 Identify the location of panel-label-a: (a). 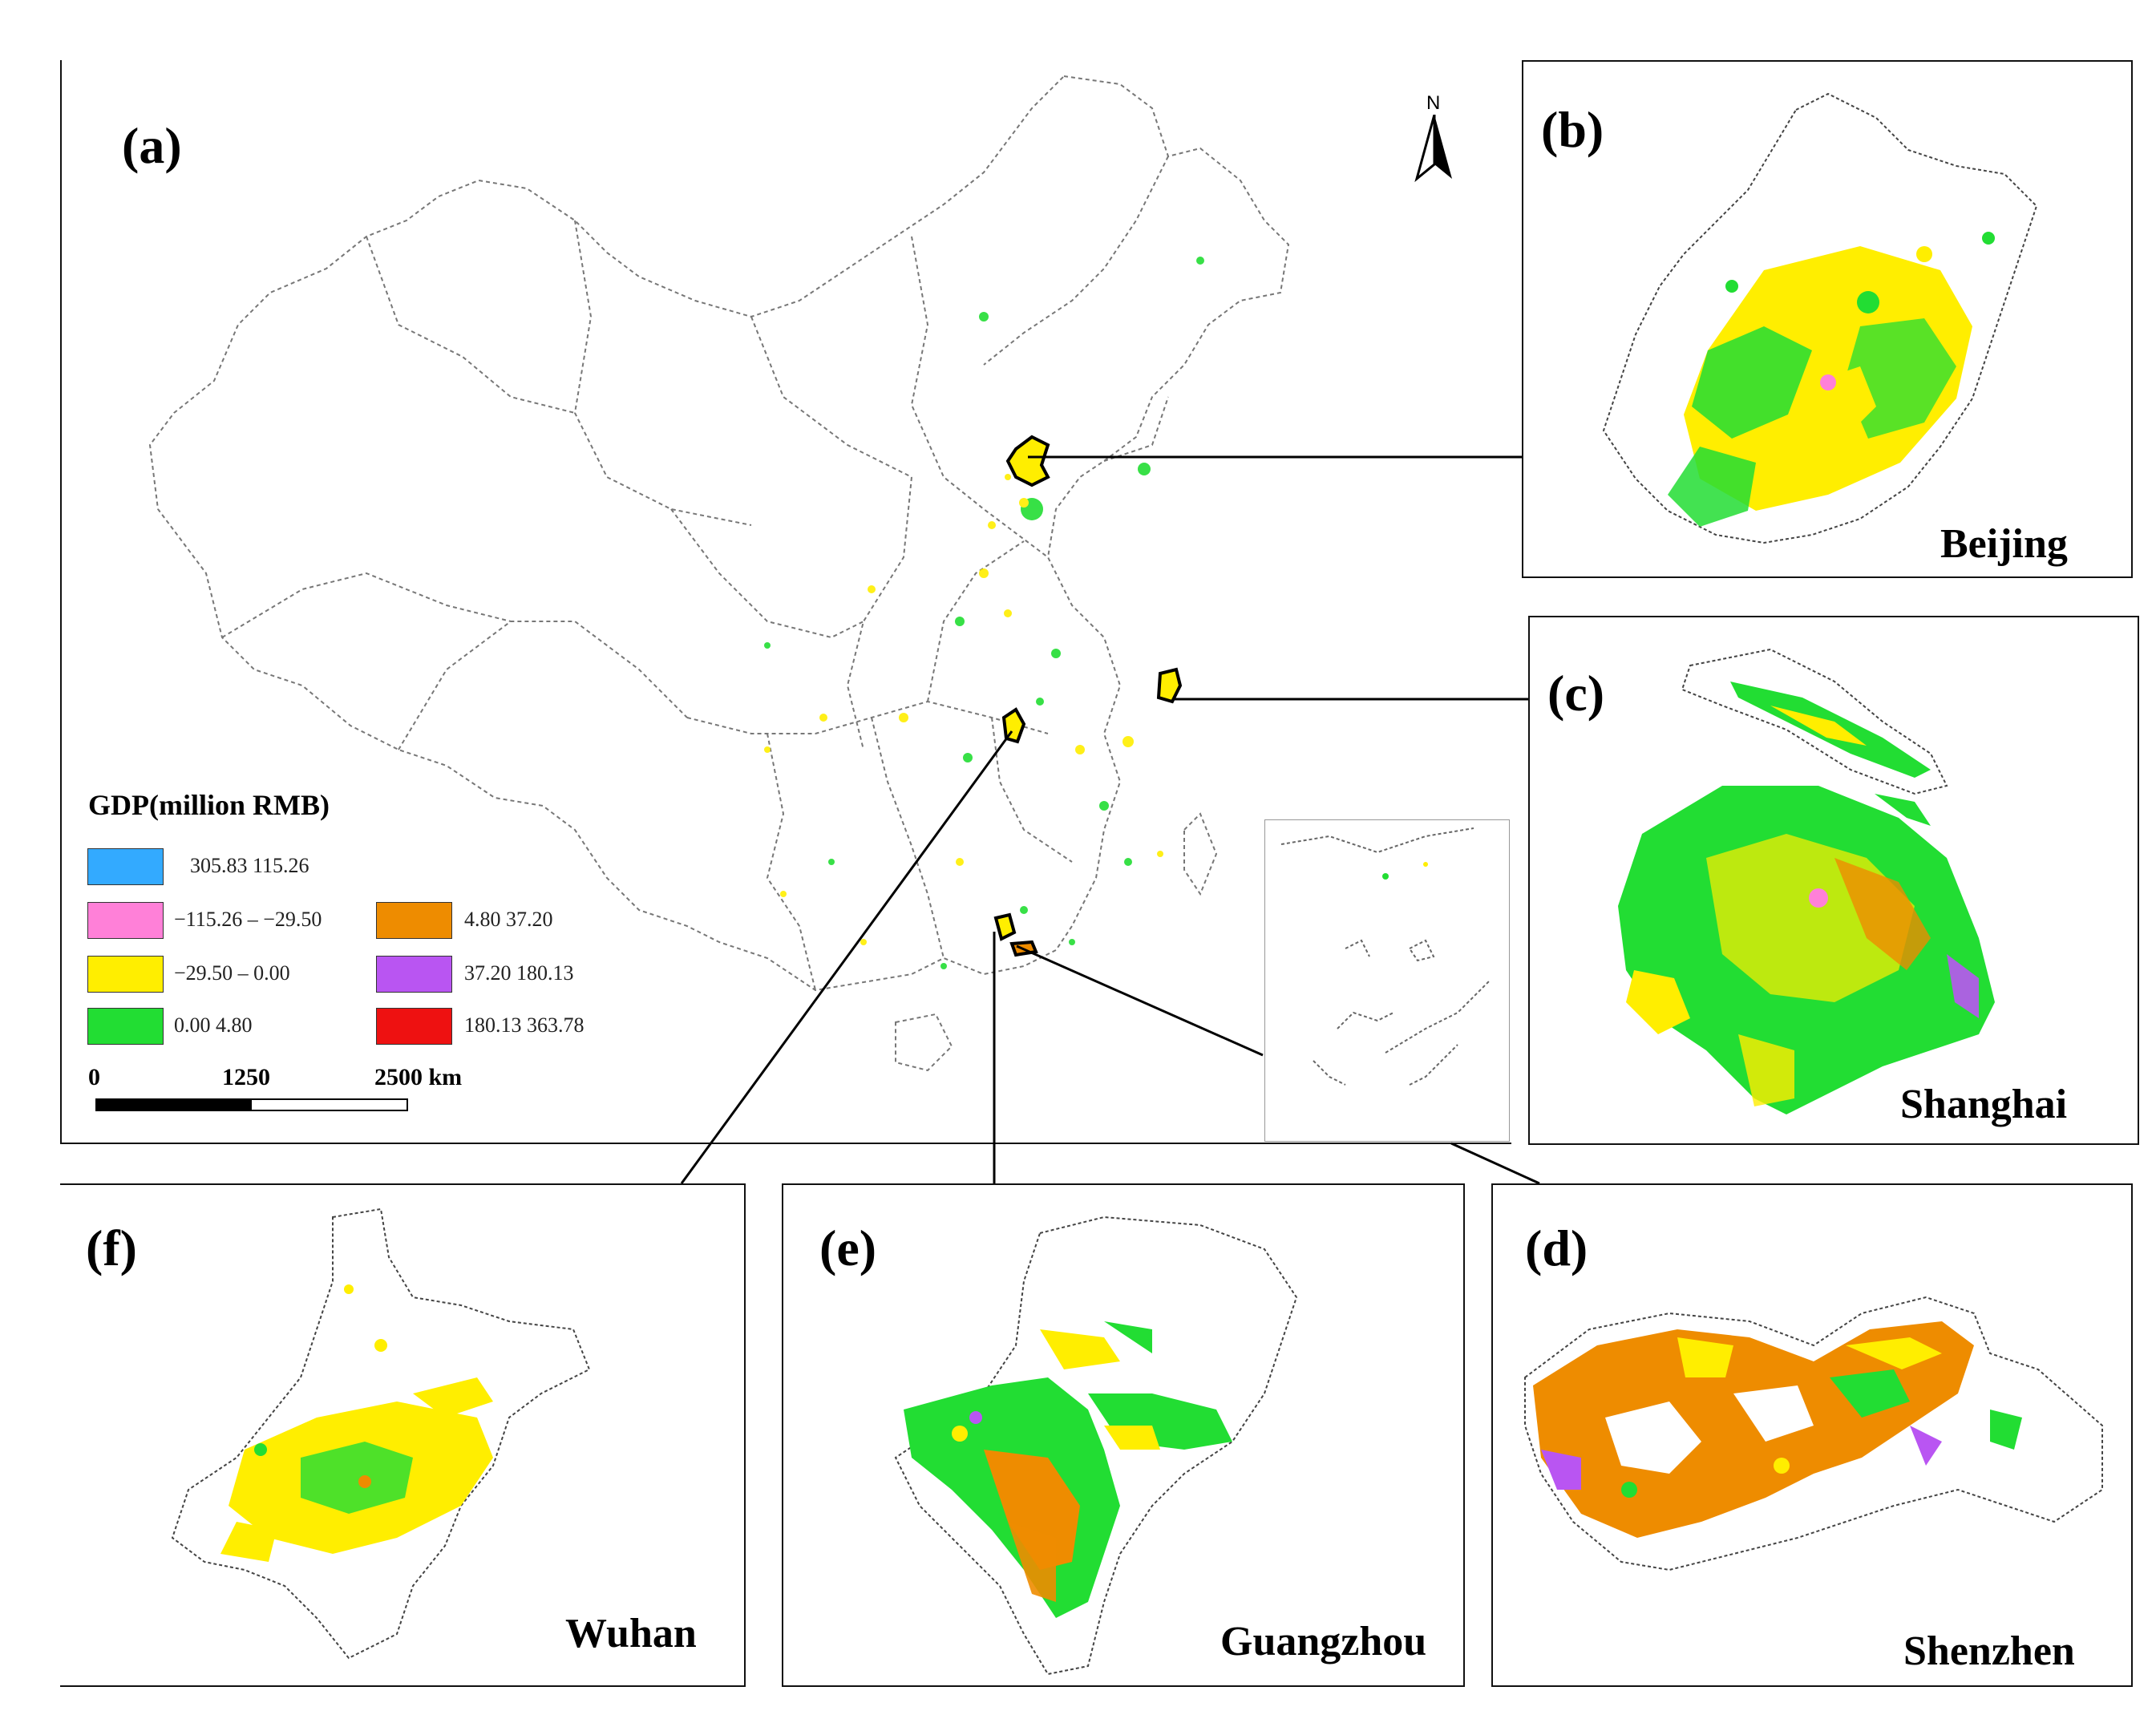
(152, 145).